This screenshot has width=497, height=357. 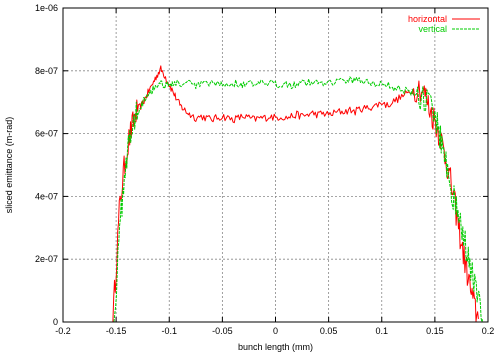 What do you see at coordinates (55, 322) in the screenshot?
I see `y-tick-label: 0` at bounding box center [55, 322].